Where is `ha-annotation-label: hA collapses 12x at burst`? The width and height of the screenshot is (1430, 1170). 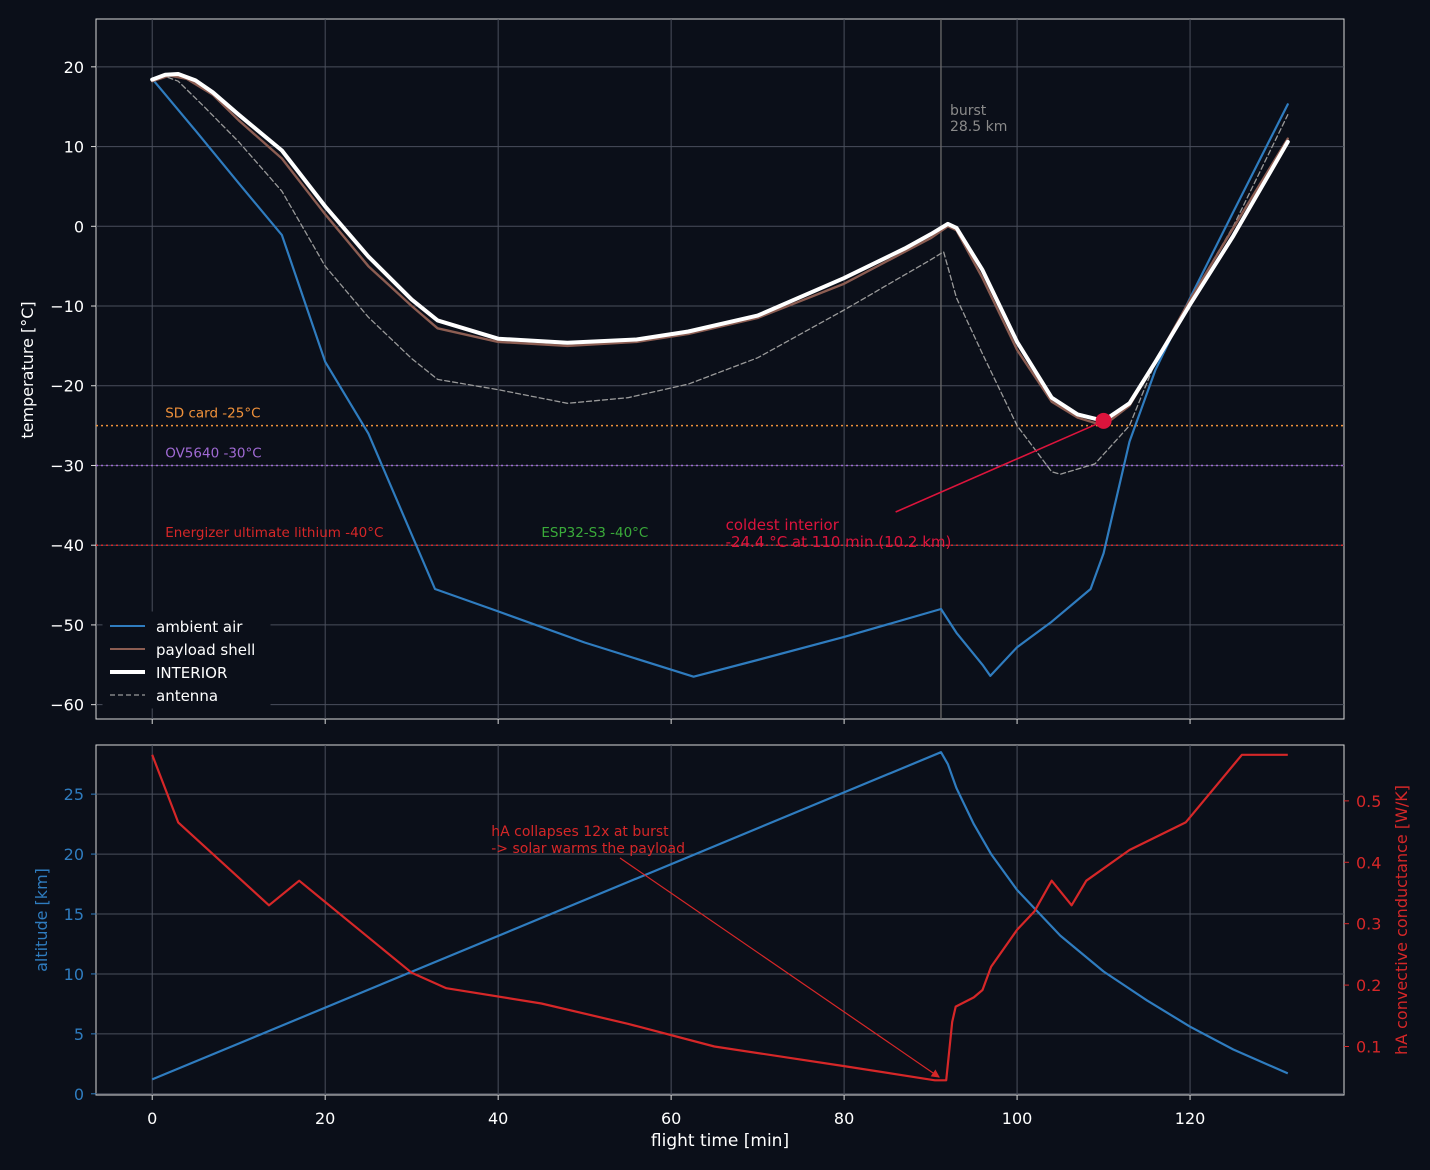
ha-annotation-label: hA collapses 12x at burst is located at coordinates (580, 832).